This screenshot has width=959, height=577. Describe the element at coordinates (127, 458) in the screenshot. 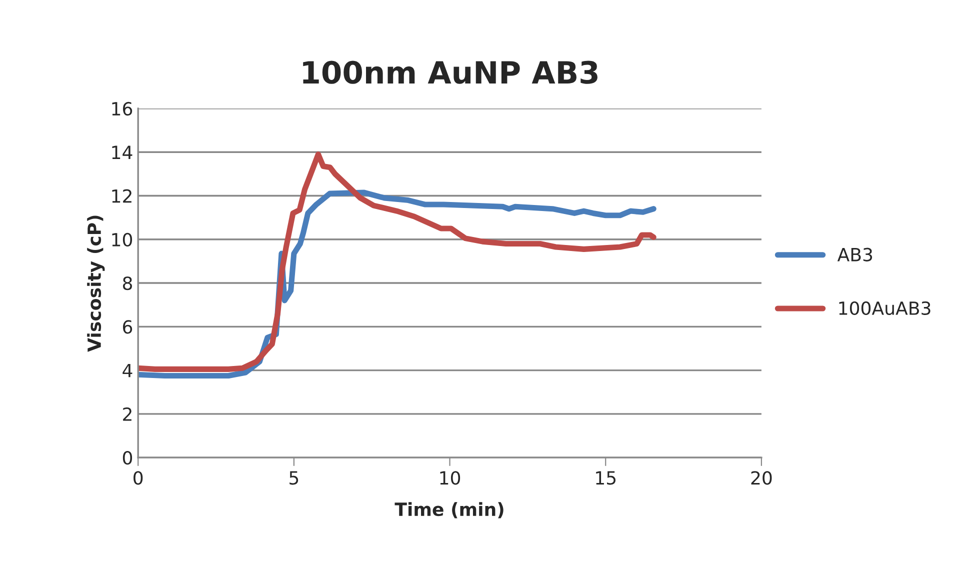

I see `y-tick-label: 0` at that location.